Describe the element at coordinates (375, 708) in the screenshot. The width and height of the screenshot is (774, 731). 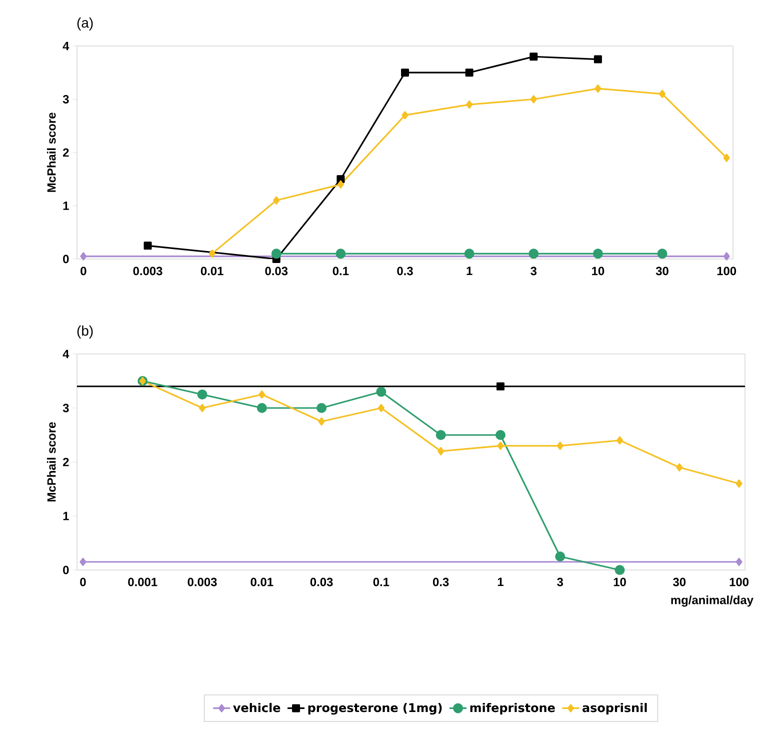
I see `legend-label: progesterone (1mg)` at that location.